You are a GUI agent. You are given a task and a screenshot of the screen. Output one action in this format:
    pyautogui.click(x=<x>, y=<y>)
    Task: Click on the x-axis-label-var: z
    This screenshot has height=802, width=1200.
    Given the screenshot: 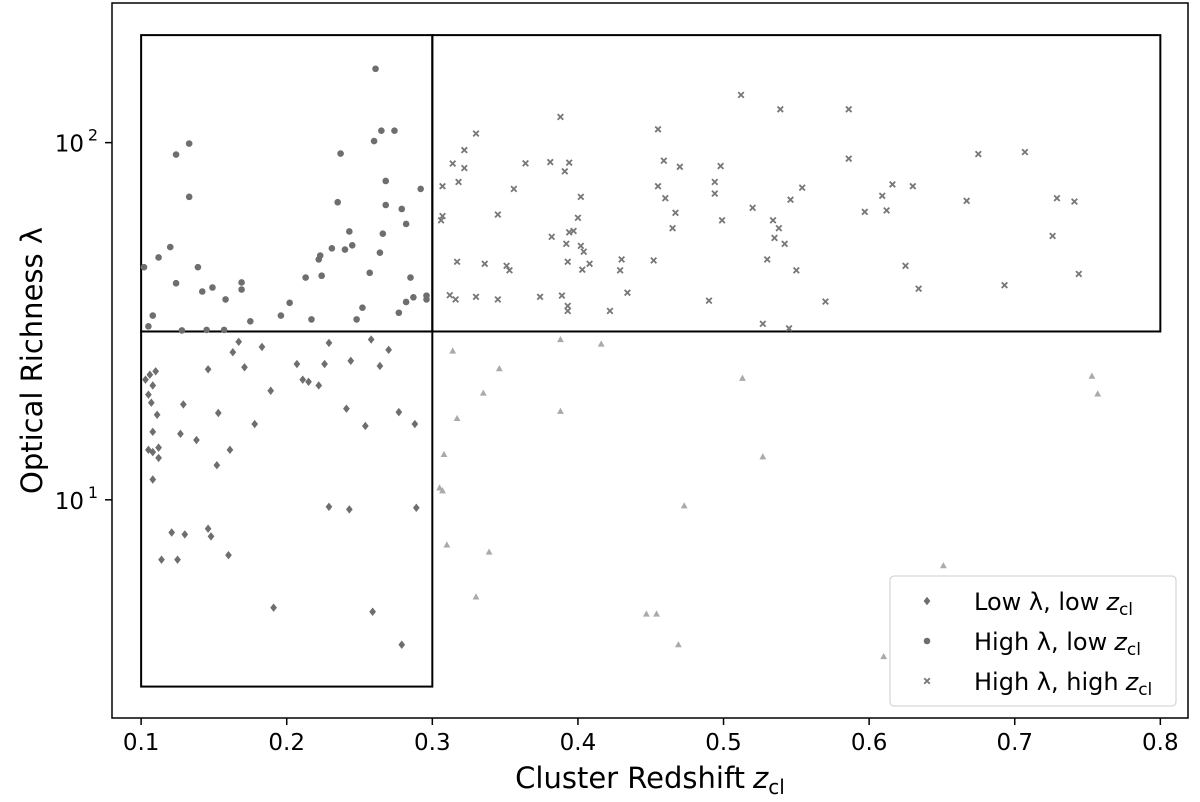 What is the action you would take?
    pyautogui.click(x=760, y=778)
    